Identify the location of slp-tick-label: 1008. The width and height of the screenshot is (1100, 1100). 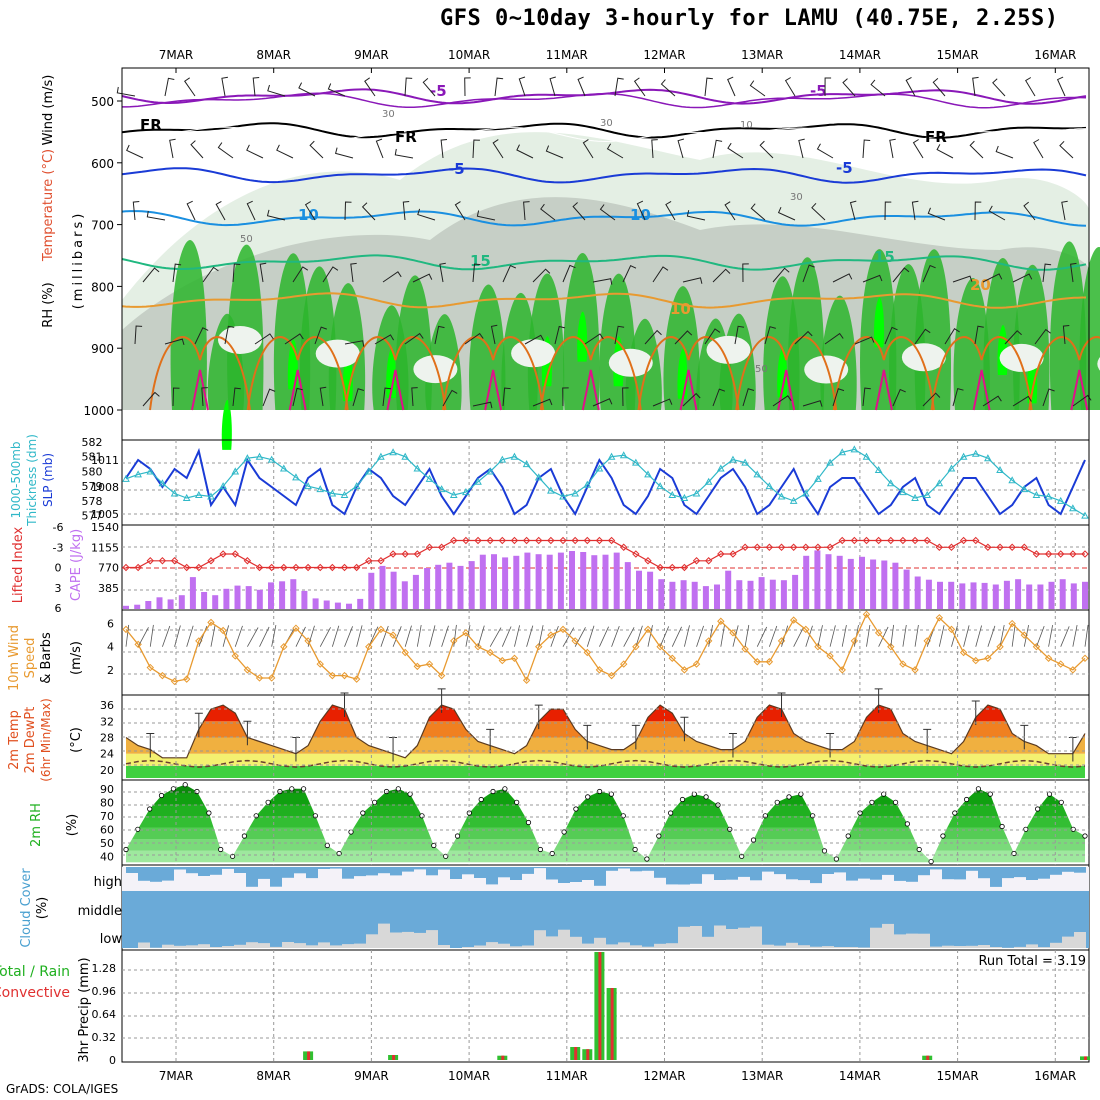
(105, 487).